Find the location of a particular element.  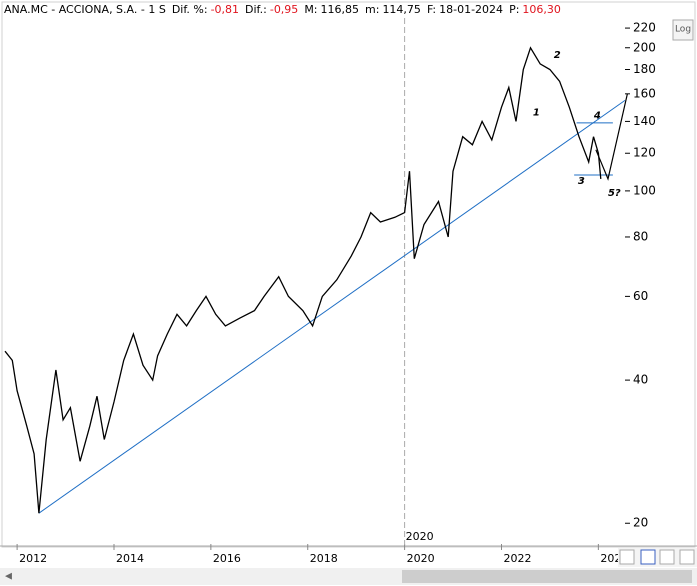

header-value: -0,81 is located at coordinates (225, 9).